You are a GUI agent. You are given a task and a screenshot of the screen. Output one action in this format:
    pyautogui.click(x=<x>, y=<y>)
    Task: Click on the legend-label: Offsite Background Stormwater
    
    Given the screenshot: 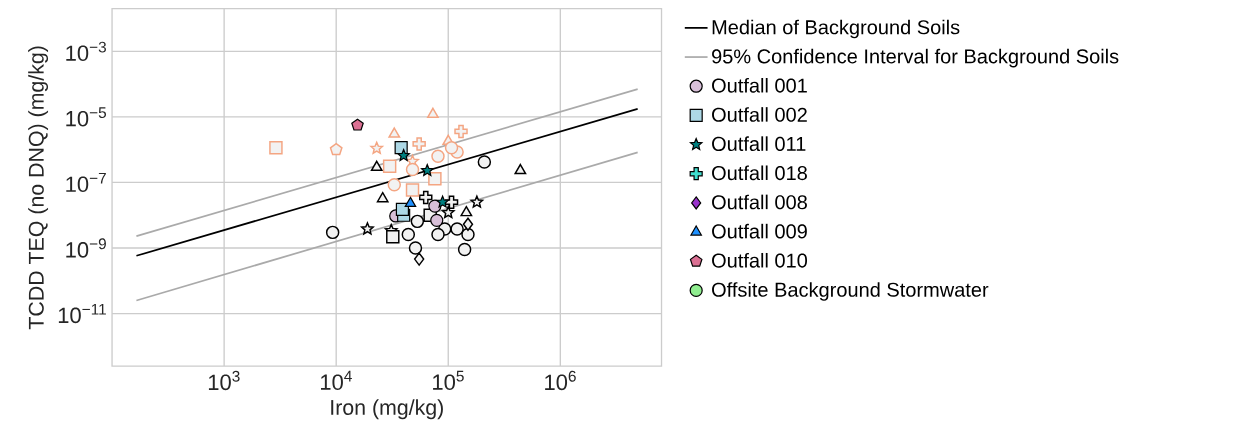 What is the action you would take?
    pyautogui.click(x=850, y=291)
    